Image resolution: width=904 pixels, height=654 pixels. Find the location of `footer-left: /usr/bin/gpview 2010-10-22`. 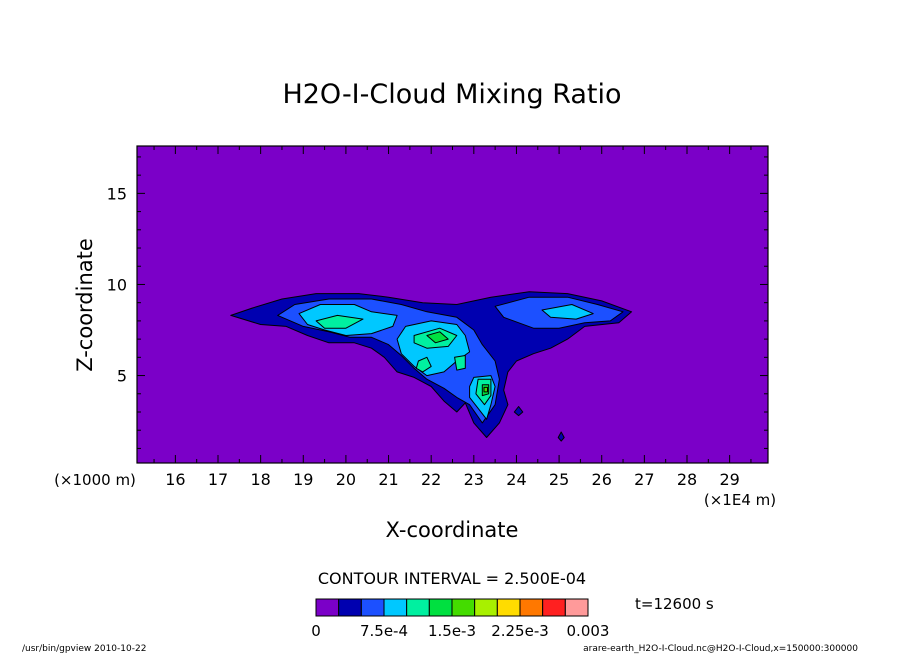

footer-left: /usr/bin/gpview 2010-10-22 is located at coordinates (84, 649).